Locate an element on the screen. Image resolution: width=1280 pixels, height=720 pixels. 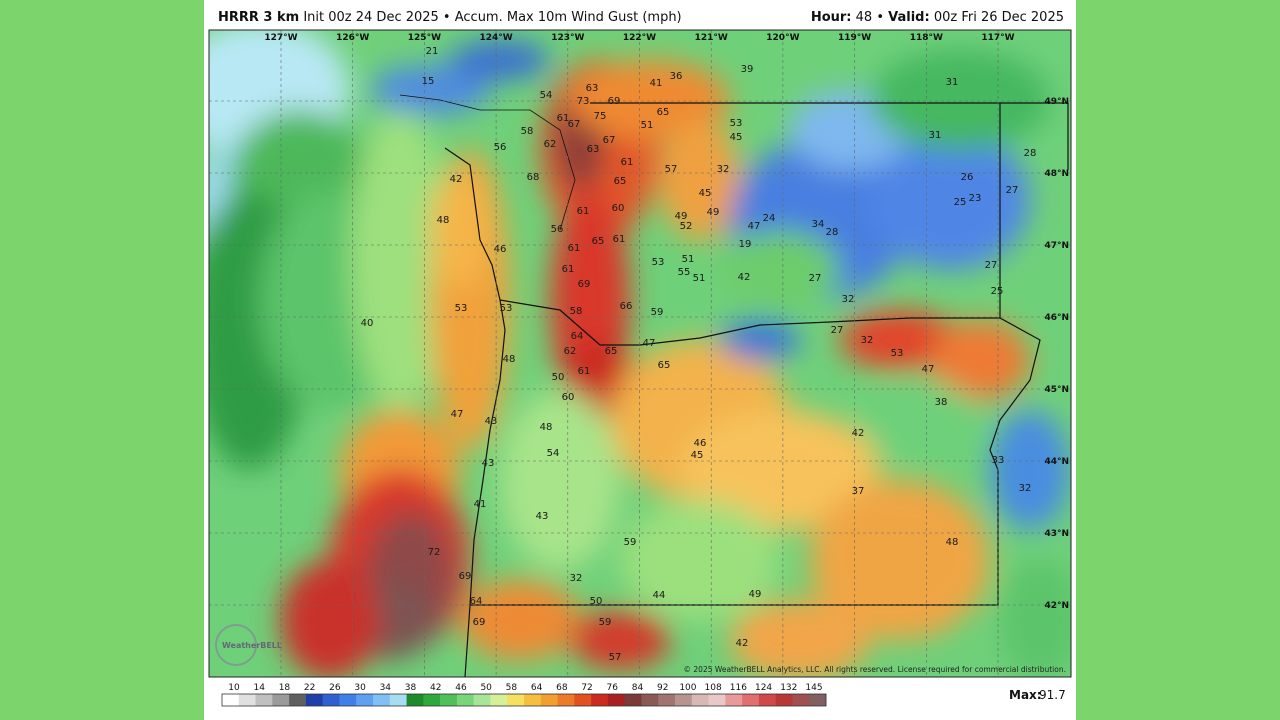
lon-label: 123°W is located at coordinates (567, 38).